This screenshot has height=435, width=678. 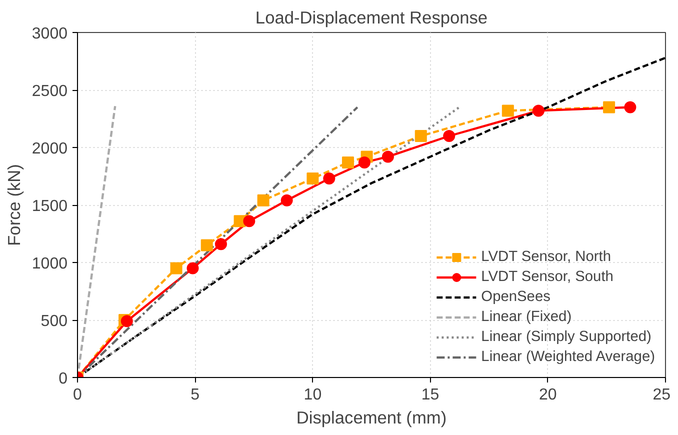 What do you see at coordinates (515, 297) in the screenshot?
I see `legend-label: OpenSees` at bounding box center [515, 297].